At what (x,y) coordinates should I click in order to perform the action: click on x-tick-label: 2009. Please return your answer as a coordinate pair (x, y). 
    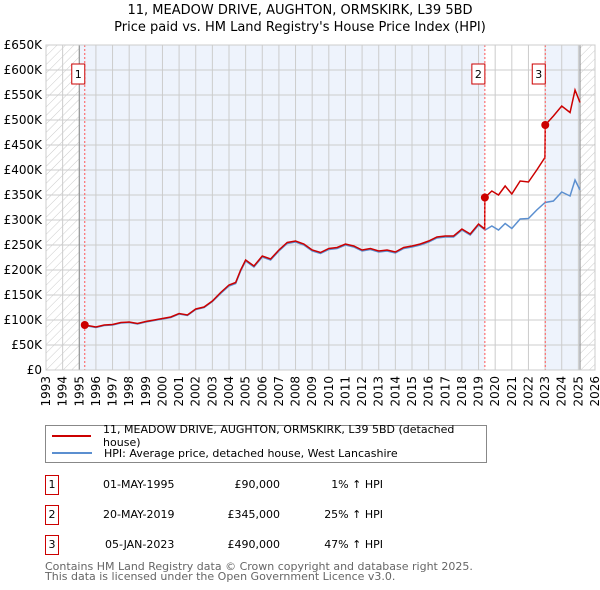
    Looking at the image, I should click on (312, 391).